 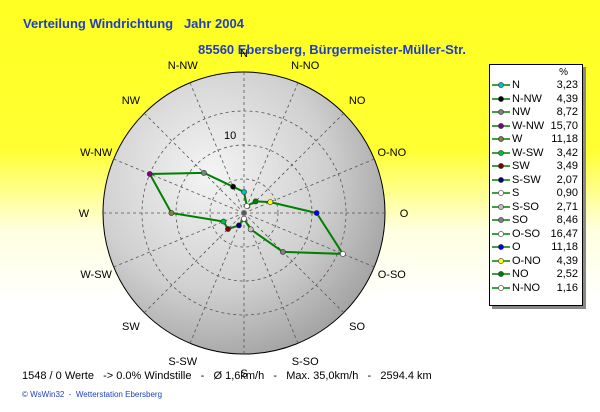 I want to click on legend-value: 3,42, so click(x=567, y=152).